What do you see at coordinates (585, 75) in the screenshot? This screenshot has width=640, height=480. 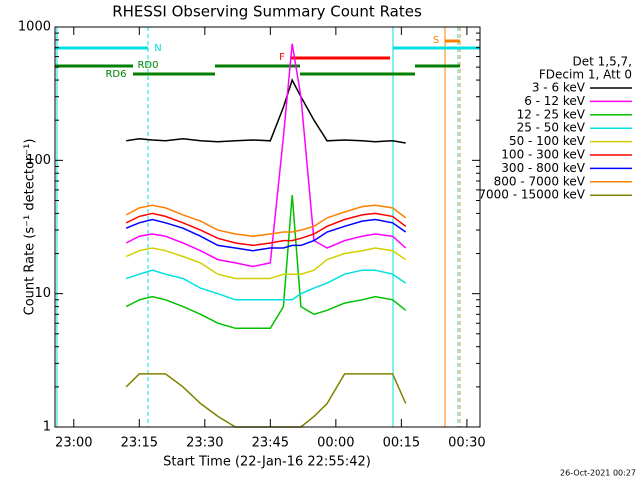 I see `legend-header: FDecim 1, Att 0` at bounding box center [585, 75].